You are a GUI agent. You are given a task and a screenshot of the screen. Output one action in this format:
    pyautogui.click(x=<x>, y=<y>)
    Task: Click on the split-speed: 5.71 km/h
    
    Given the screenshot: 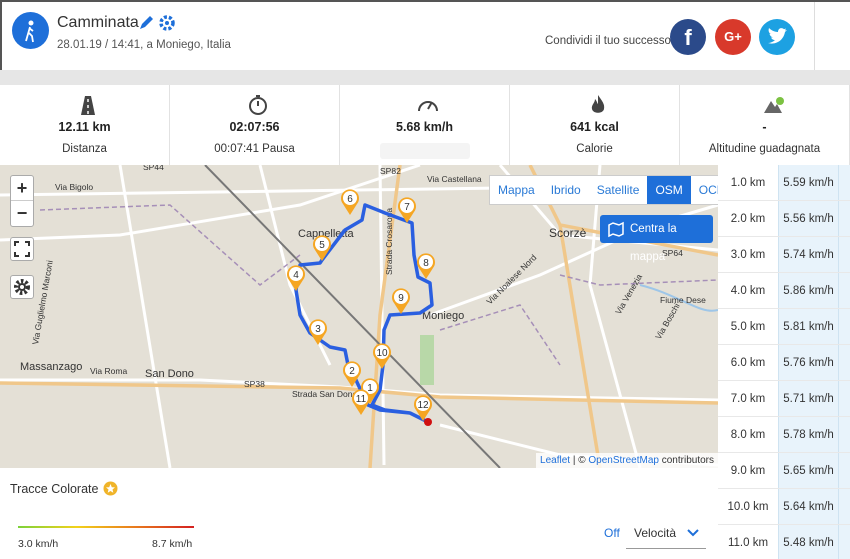 What is the action you would take?
    pyautogui.click(x=808, y=398)
    